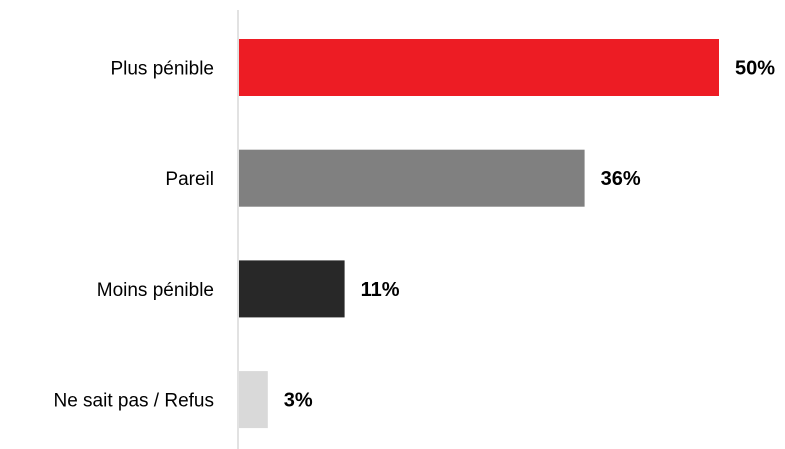 The height and width of the screenshot is (449, 785). I want to click on category-label-3: Ne sait pas / Refus, so click(133, 401).